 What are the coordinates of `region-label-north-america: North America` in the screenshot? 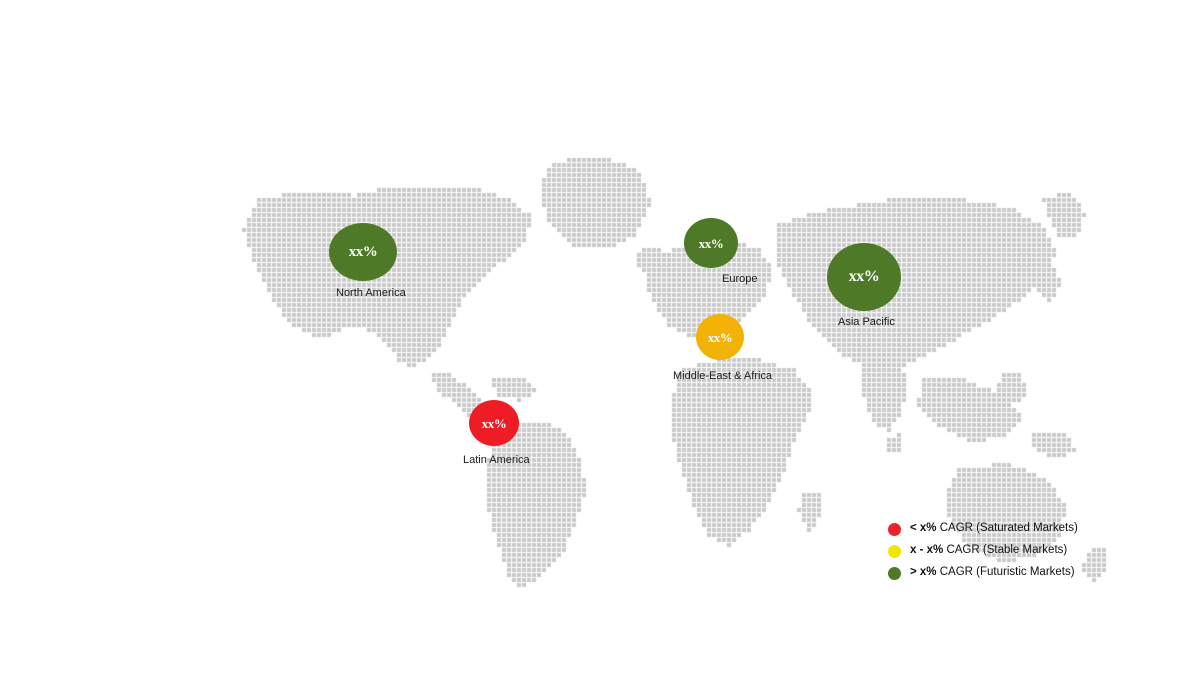 It's located at (371, 293).